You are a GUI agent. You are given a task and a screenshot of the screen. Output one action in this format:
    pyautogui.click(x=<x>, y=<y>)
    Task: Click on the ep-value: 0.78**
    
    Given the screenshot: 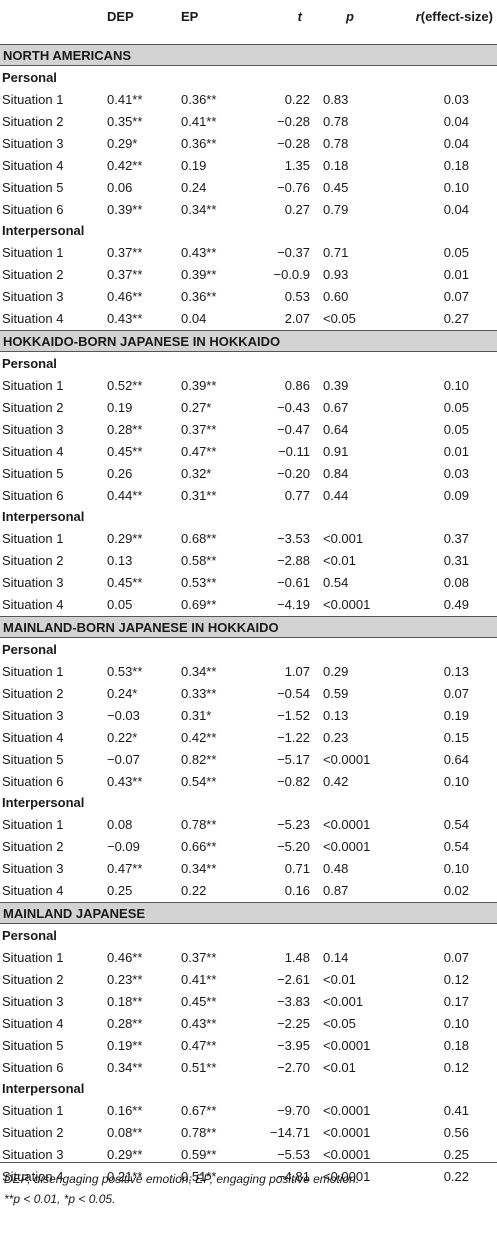 What is the action you would take?
    pyautogui.click(x=199, y=1133)
    